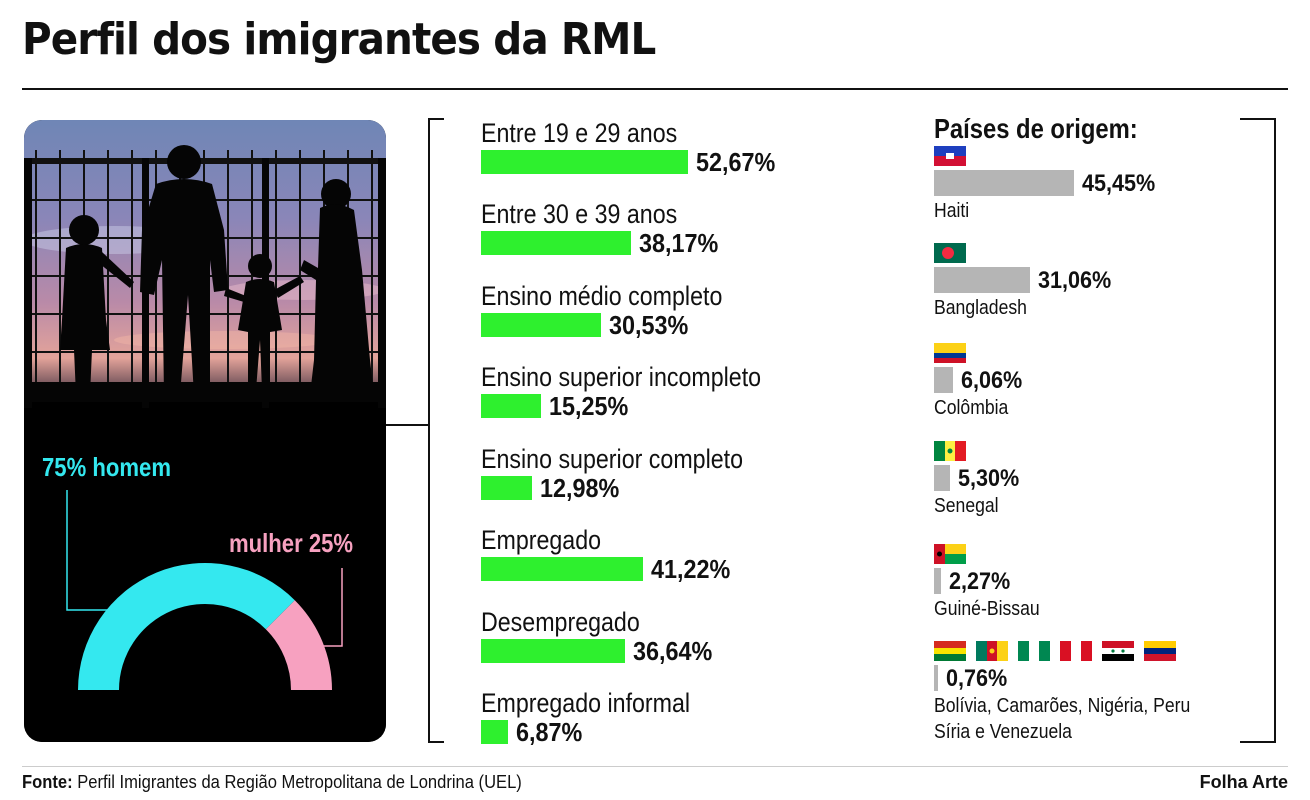 Image resolution: width=1310 pixels, height=800 pixels. What do you see at coordinates (579, 214) in the screenshot?
I see `bar-label: Entre 30 e 39 anos` at bounding box center [579, 214].